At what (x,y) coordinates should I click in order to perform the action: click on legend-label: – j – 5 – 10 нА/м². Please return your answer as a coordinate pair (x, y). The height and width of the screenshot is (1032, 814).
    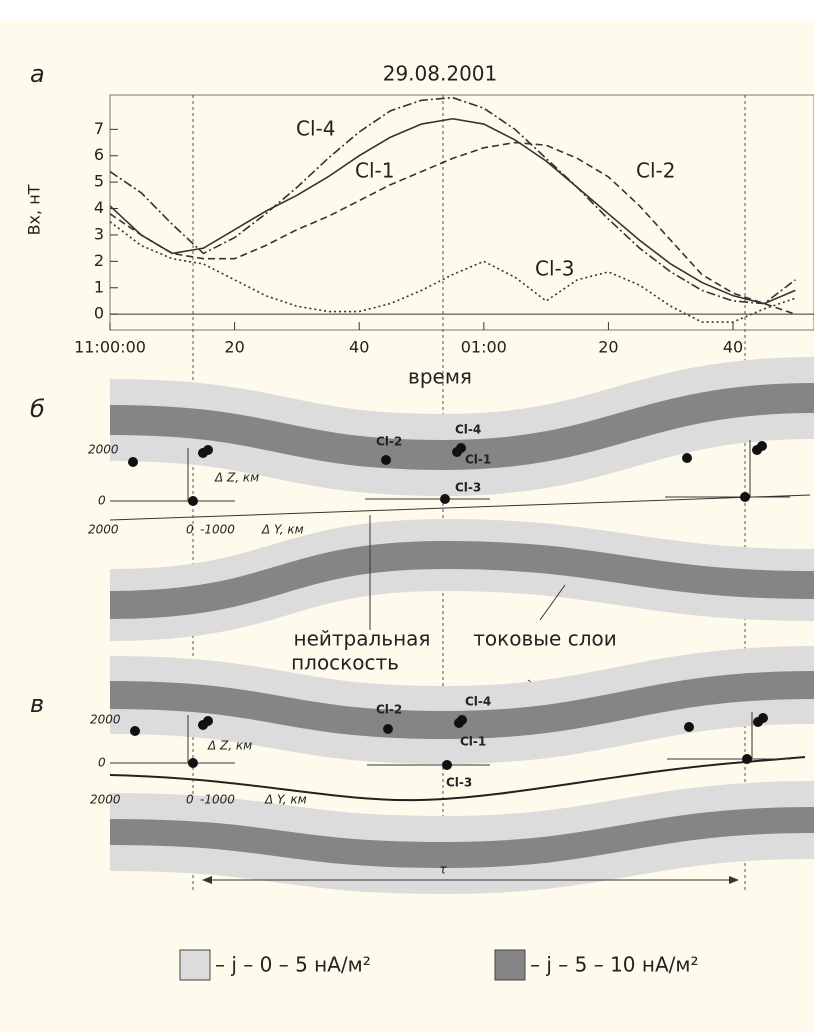
    Looking at the image, I should click on (614, 965).